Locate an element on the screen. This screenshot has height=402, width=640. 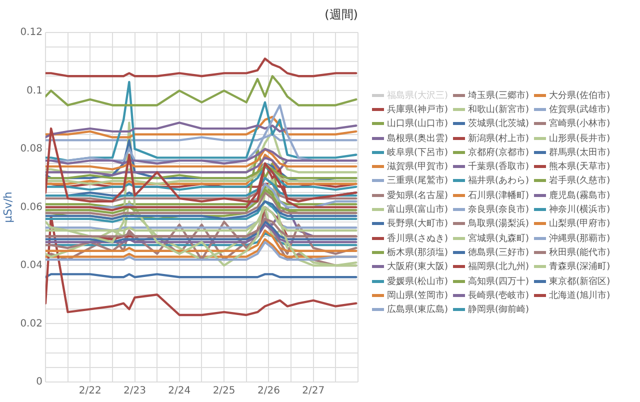
legend-label: 島根県(奥出雲) is located at coordinates (417, 138).